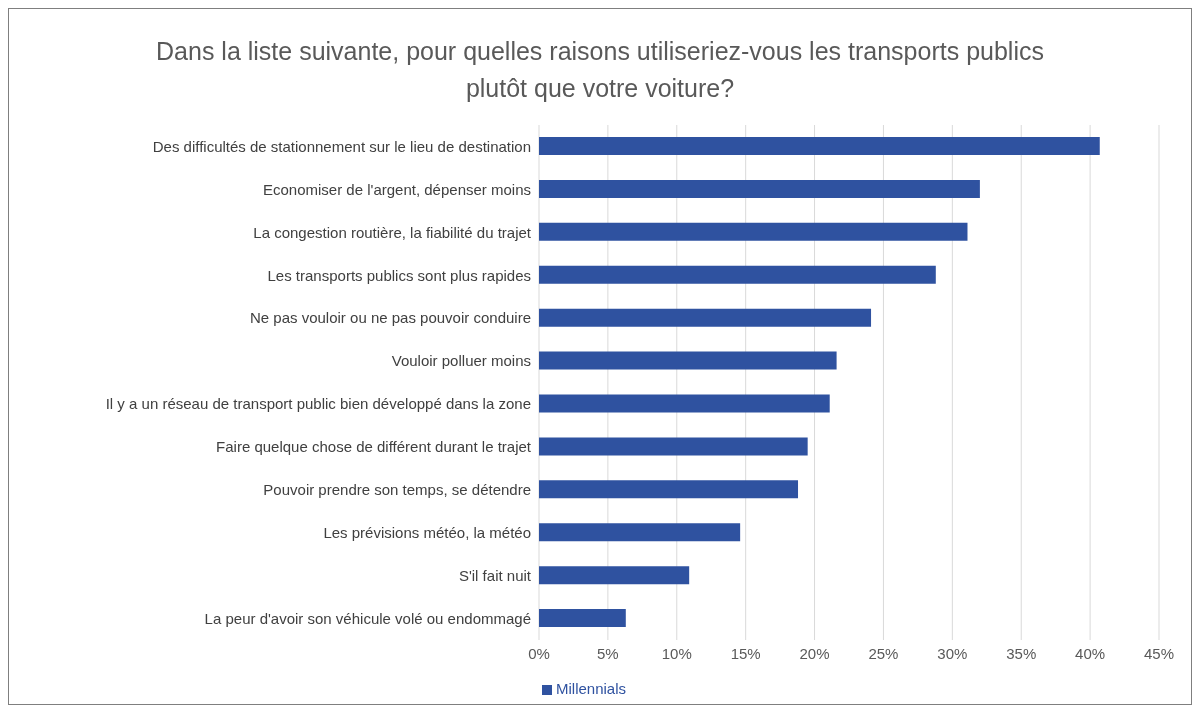 The image size is (1200, 713). What do you see at coordinates (745, 653) in the screenshot?
I see `x-tick-label: 15%` at bounding box center [745, 653].